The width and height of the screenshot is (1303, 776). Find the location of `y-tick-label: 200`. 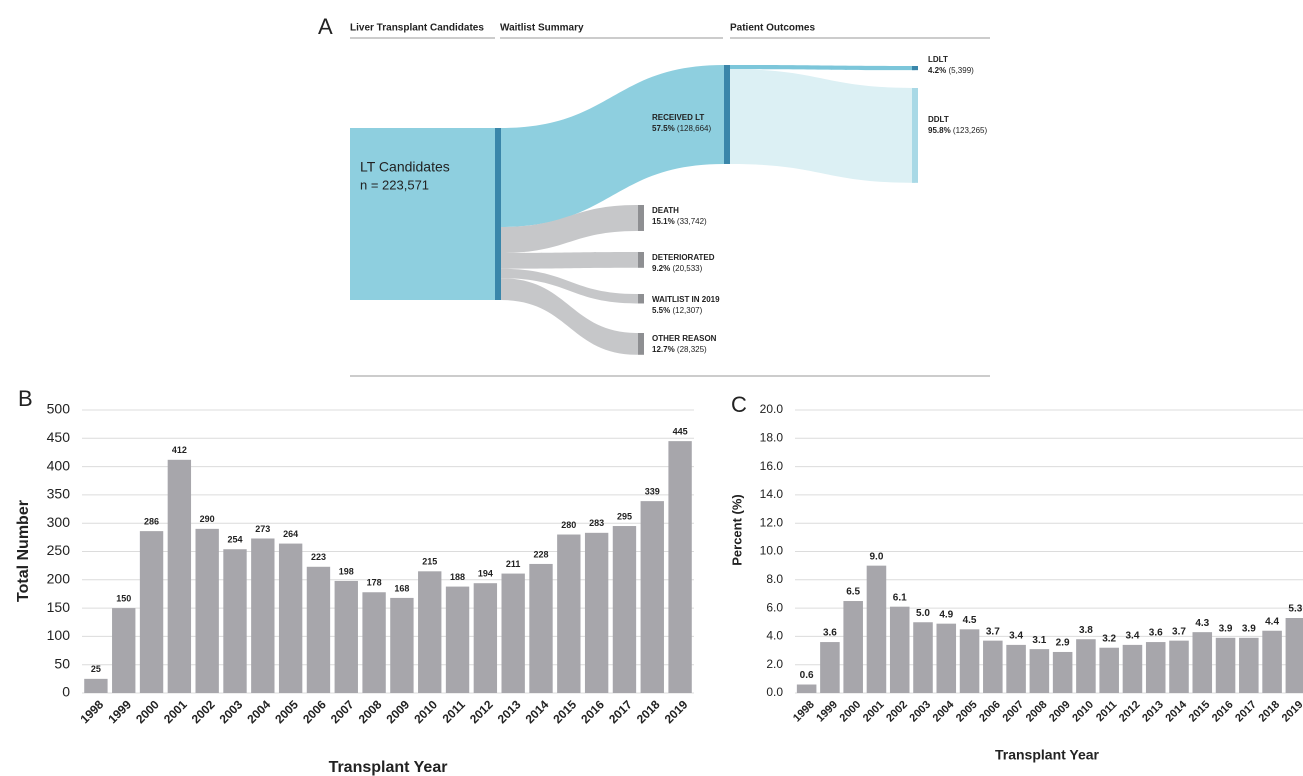

y-tick-label: 200 is located at coordinates (59, 579).